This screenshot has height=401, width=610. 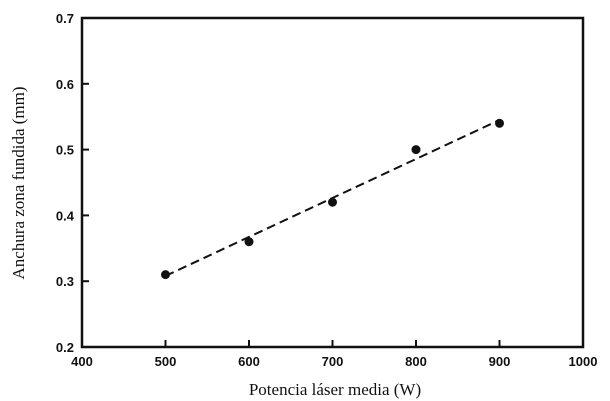 I want to click on y-ticks-group: 0.2 0.3 0.4 0.5 0.6 0.7, so click(x=72, y=183).